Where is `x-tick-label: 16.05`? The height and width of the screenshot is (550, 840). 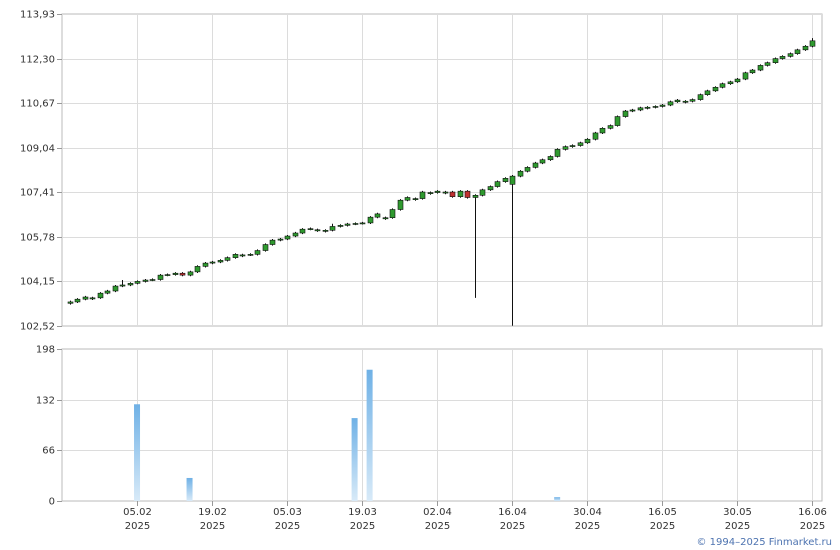 x-tick-label: 16.05 is located at coordinates (662, 512).